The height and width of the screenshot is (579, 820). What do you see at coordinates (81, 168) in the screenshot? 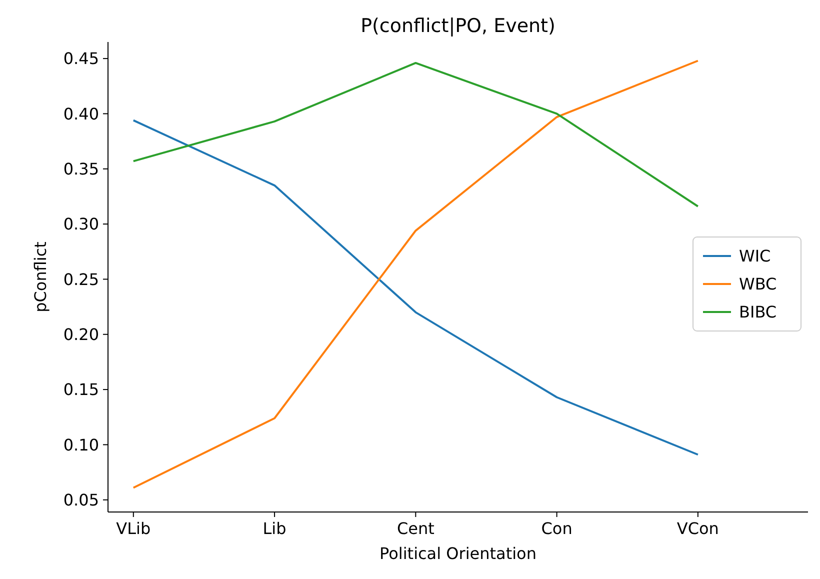
I see `y-tick-label: 0.35` at bounding box center [81, 168].